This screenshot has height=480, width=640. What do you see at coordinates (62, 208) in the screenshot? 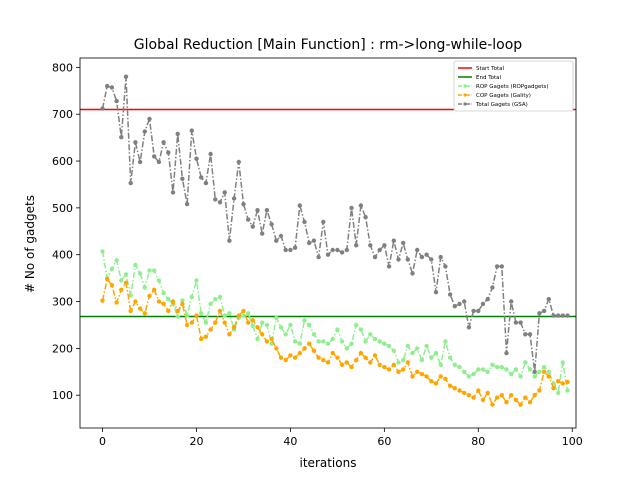
I see `y-tick-label: 500` at bounding box center [62, 208].